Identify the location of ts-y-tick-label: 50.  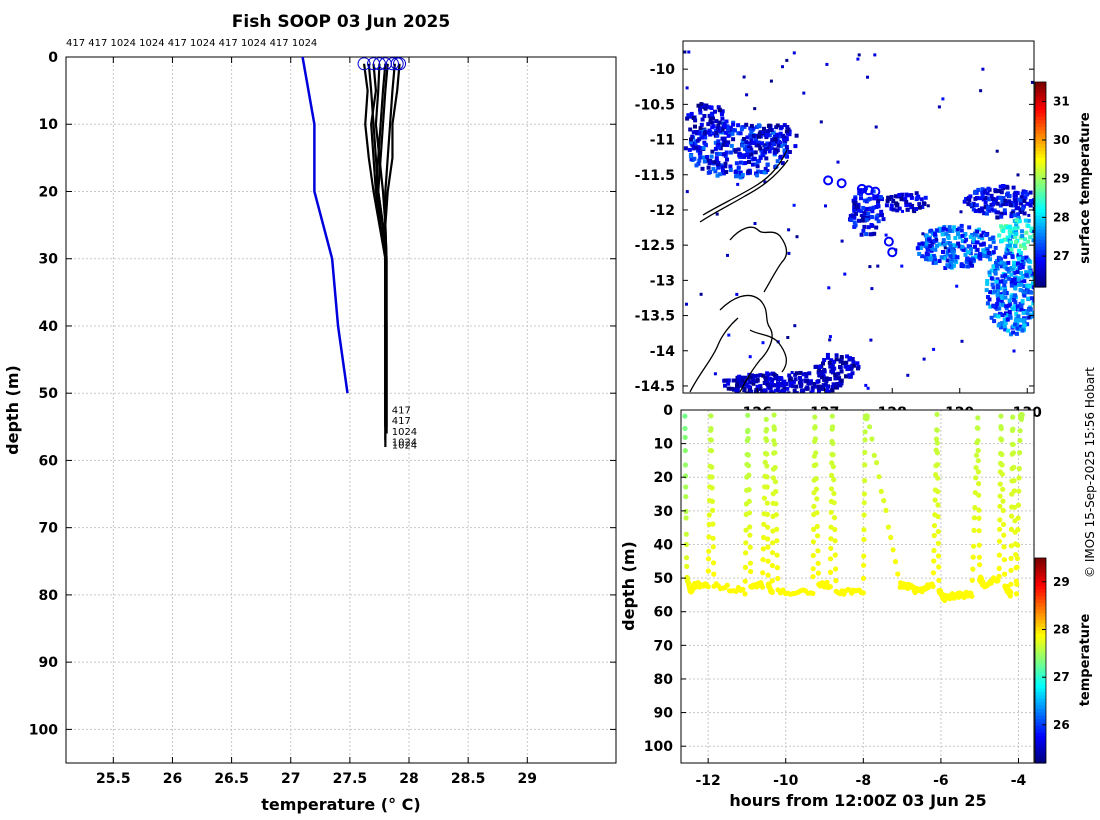
(664, 579).